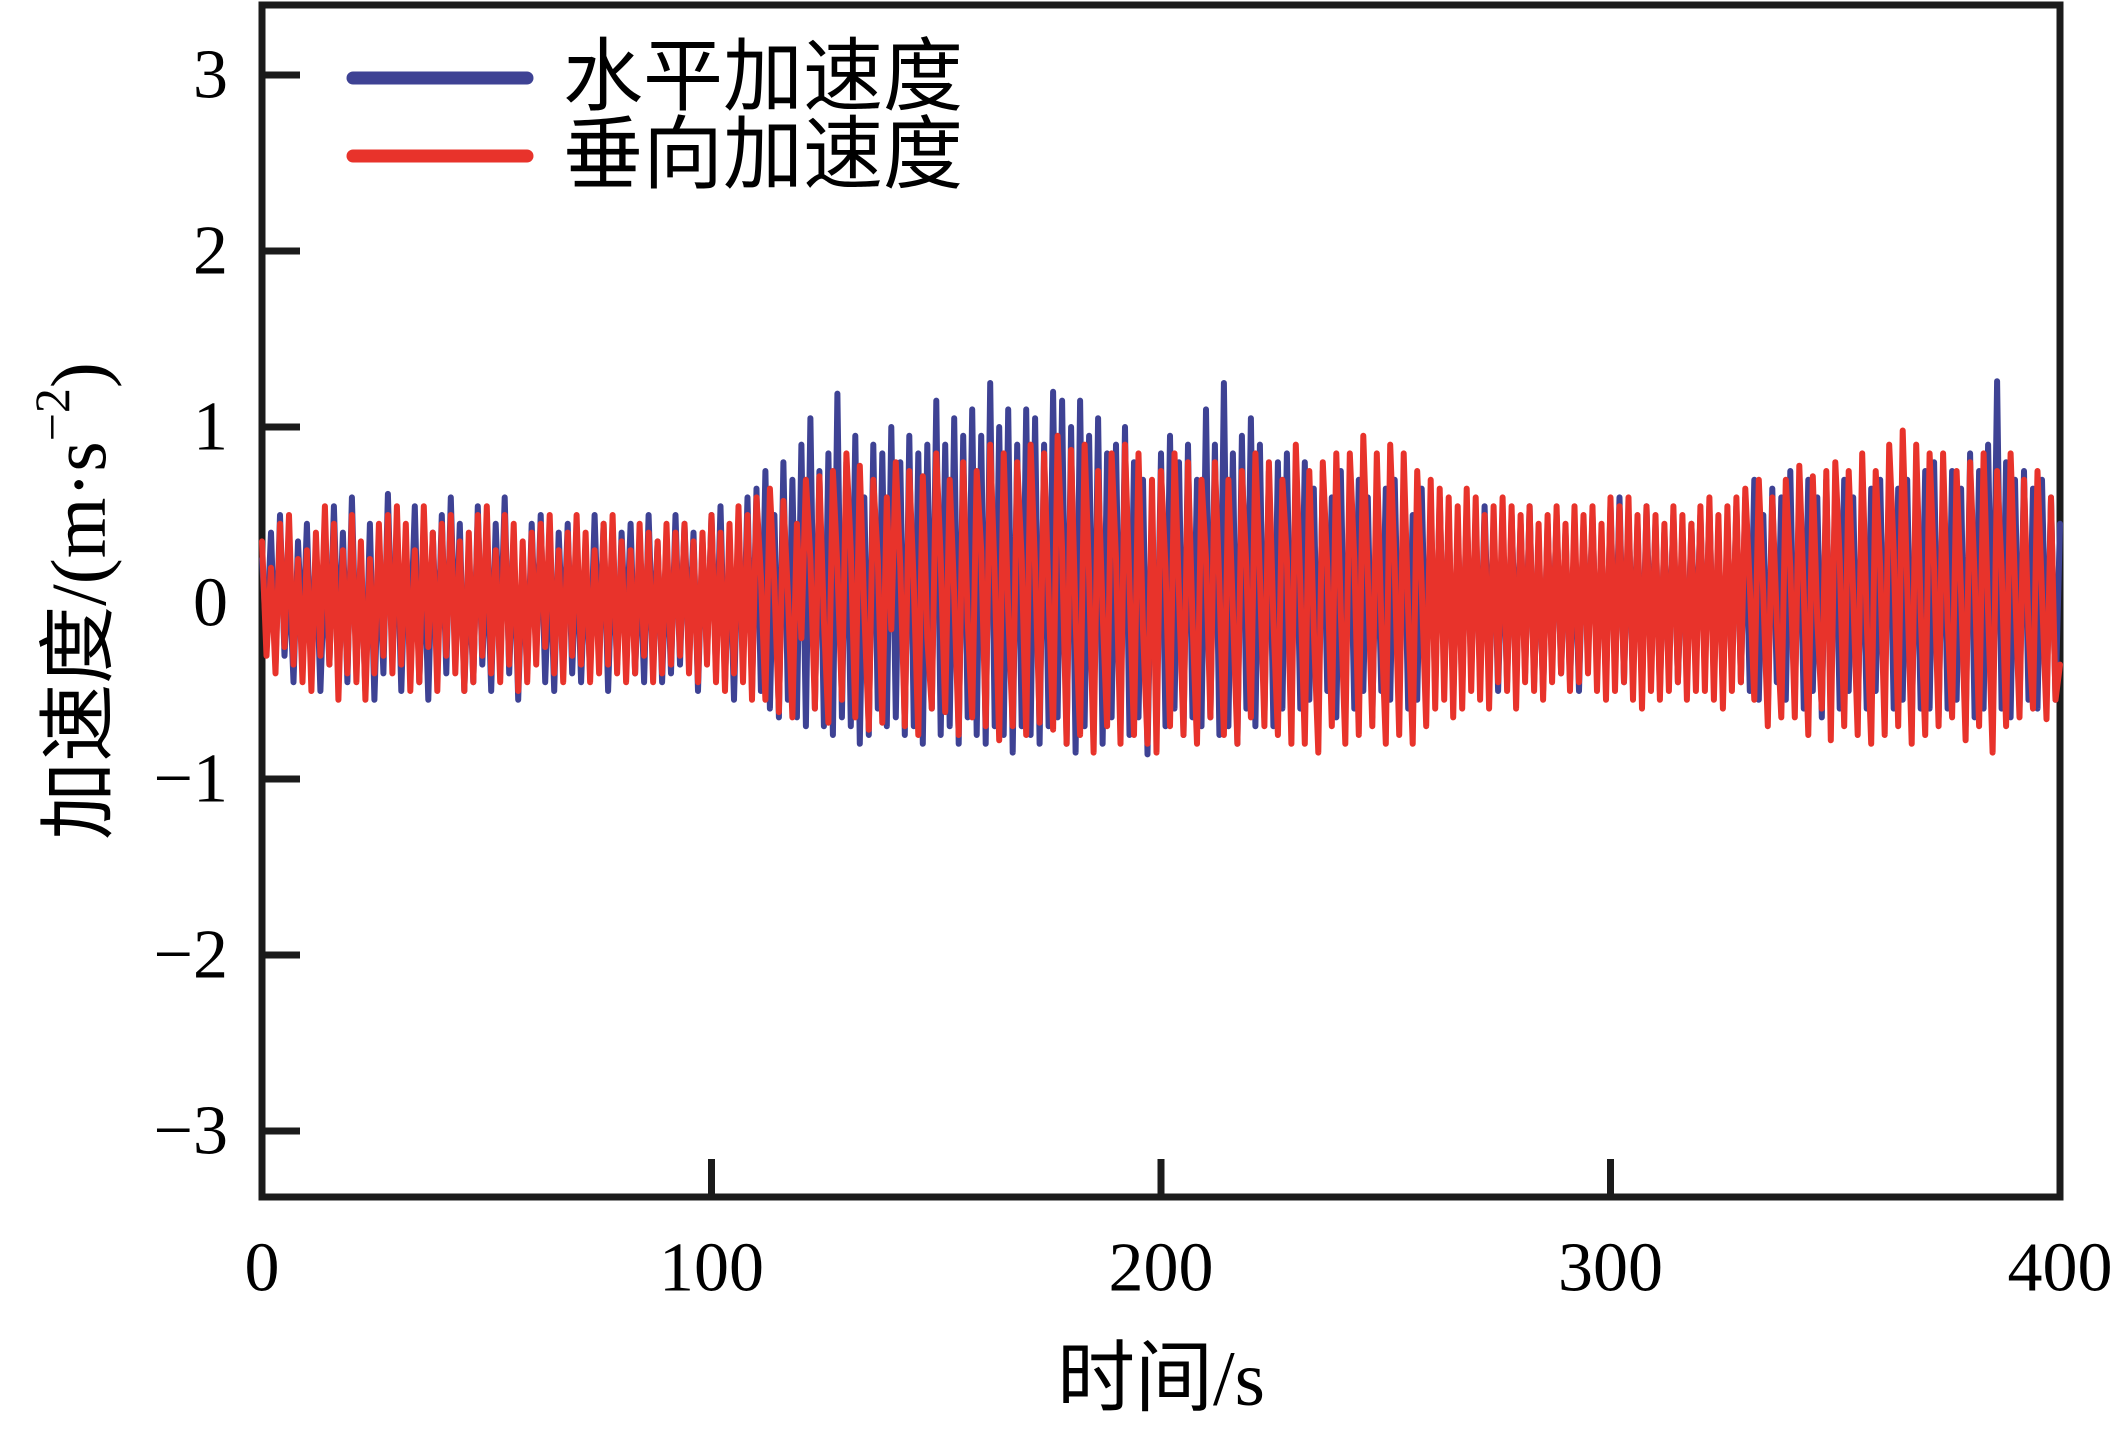 This screenshot has width=2117, height=1432. I want to click on x-axis-label: 时间/s, so click(1161, 1378).